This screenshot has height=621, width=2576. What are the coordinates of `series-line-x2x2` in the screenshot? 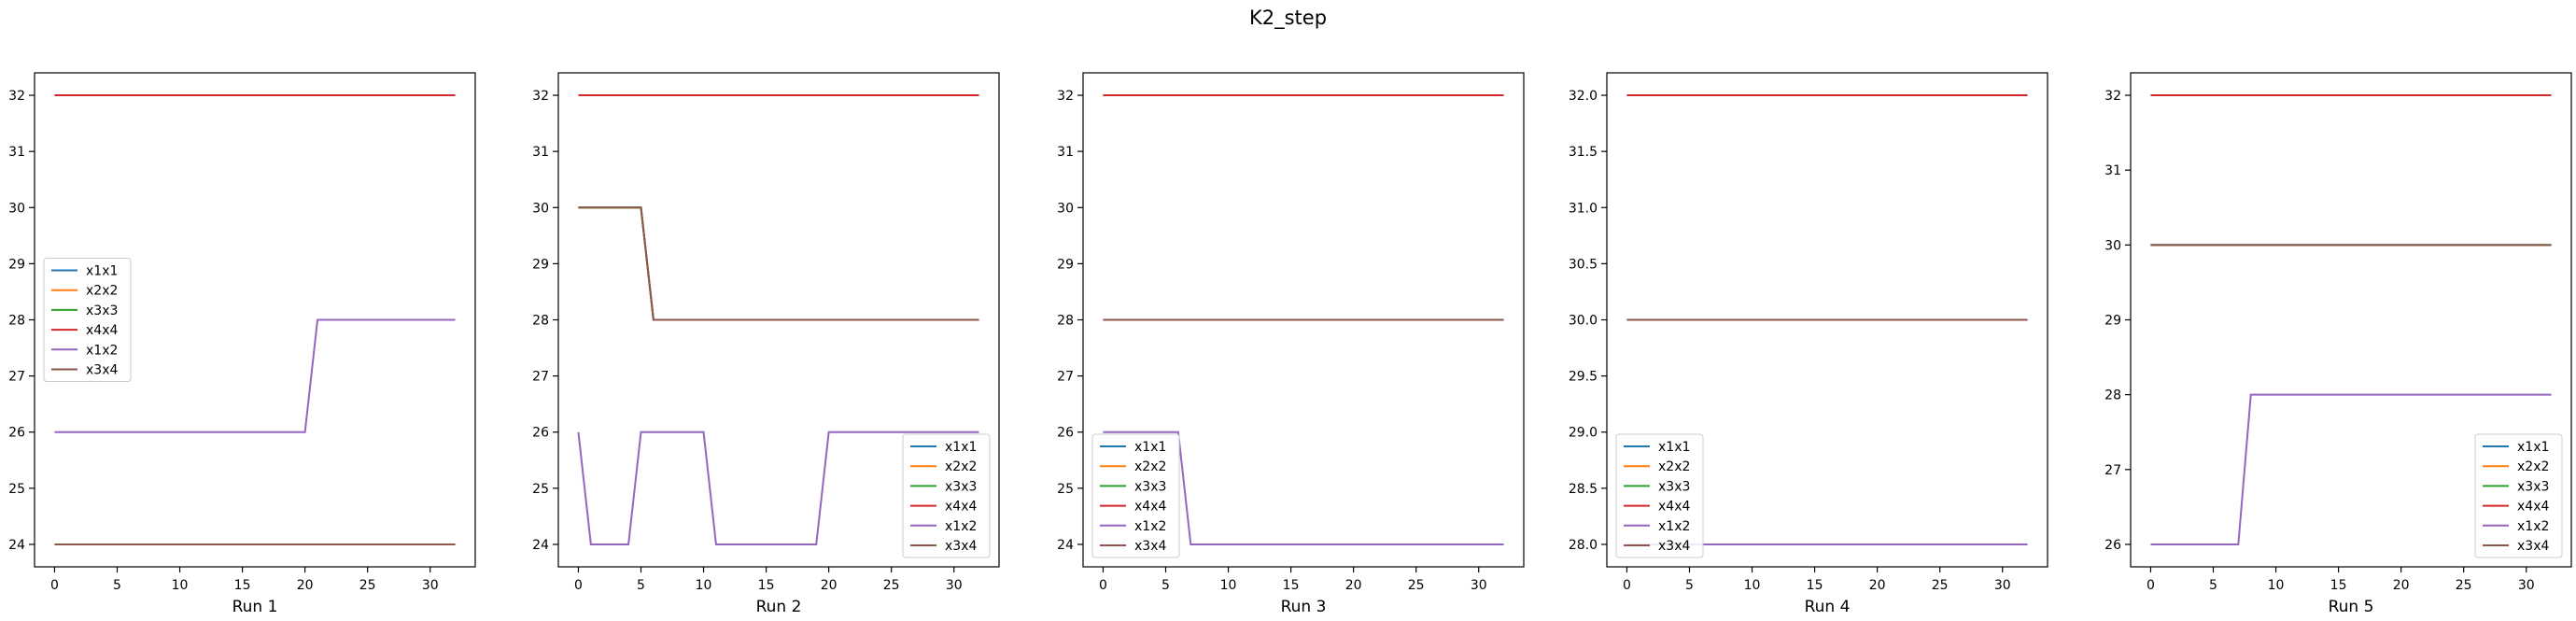 It's located at (779, 264).